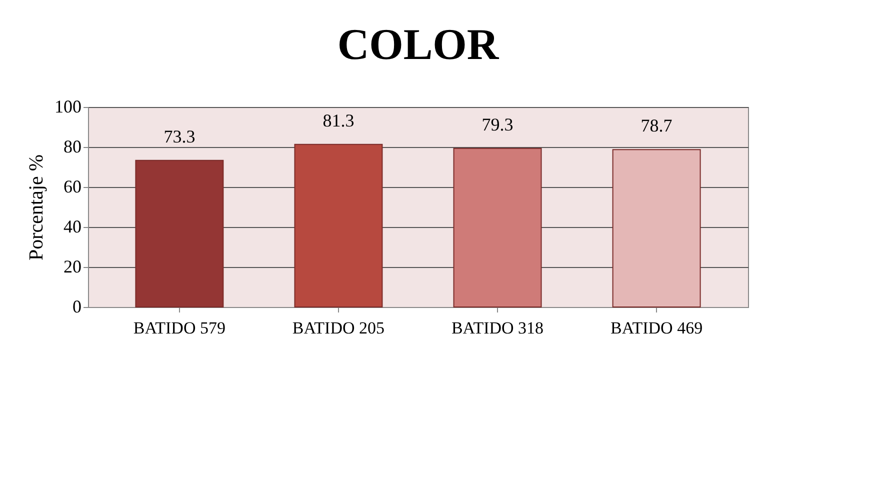 Image resolution: width=872 pixels, height=477 pixels. Describe the element at coordinates (68, 106) in the screenshot. I see `y-tick-label: 100` at that location.